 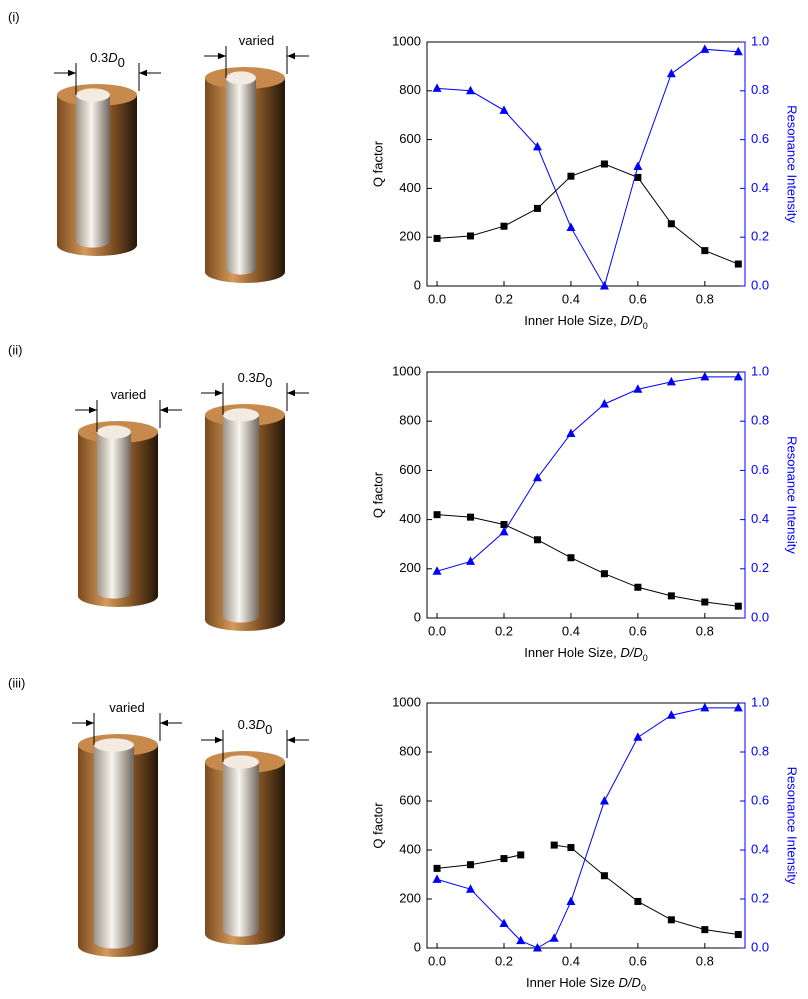 I want to click on cylinder: 0.3D0, so click(x=255, y=831).